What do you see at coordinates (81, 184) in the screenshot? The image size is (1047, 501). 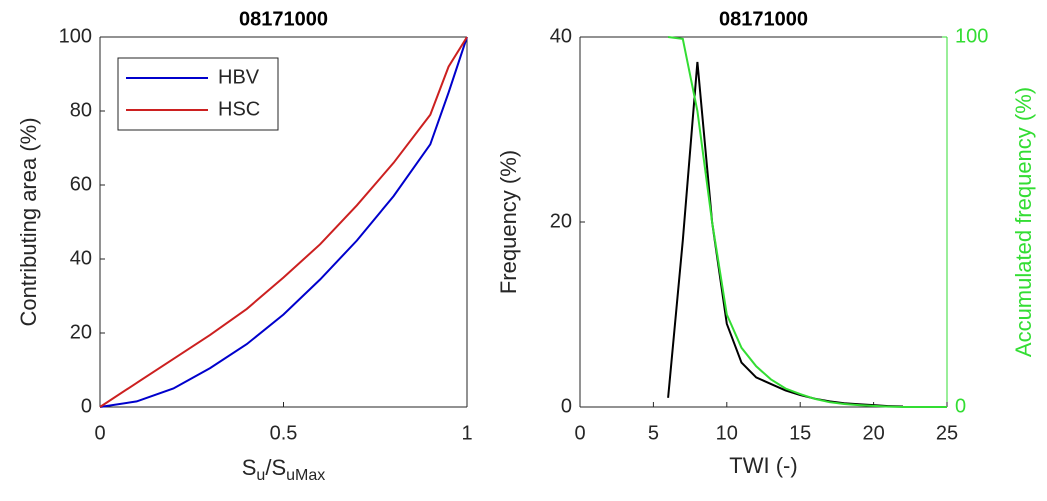 I see `y-tick-label: 60` at bounding box center [81, 184].